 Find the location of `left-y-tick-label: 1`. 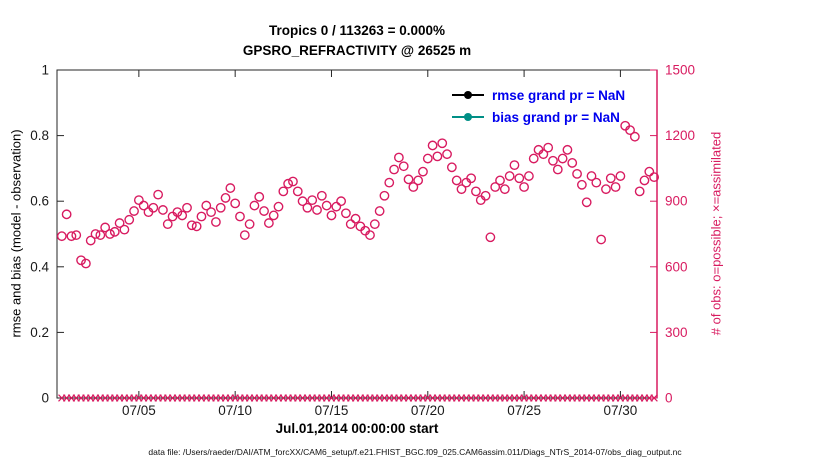

left-y-tick-label: 1 is located at coordinates (45, 70).